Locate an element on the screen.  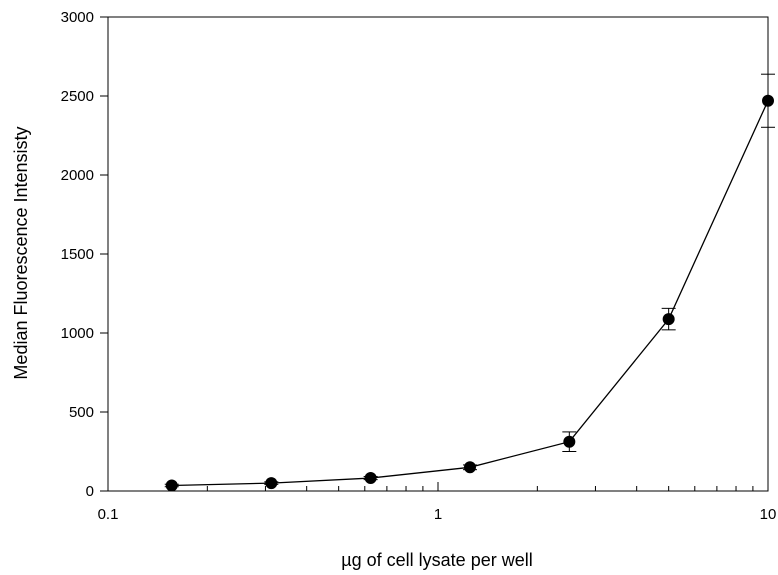
x-axis-ticks: 0.1 1 10 is located at coordinates (437, 502).